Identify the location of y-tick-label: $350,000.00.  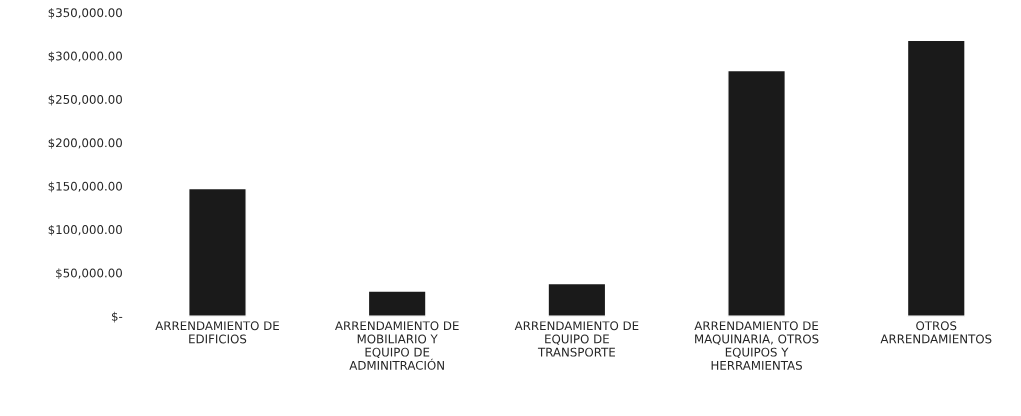
(85, 13).